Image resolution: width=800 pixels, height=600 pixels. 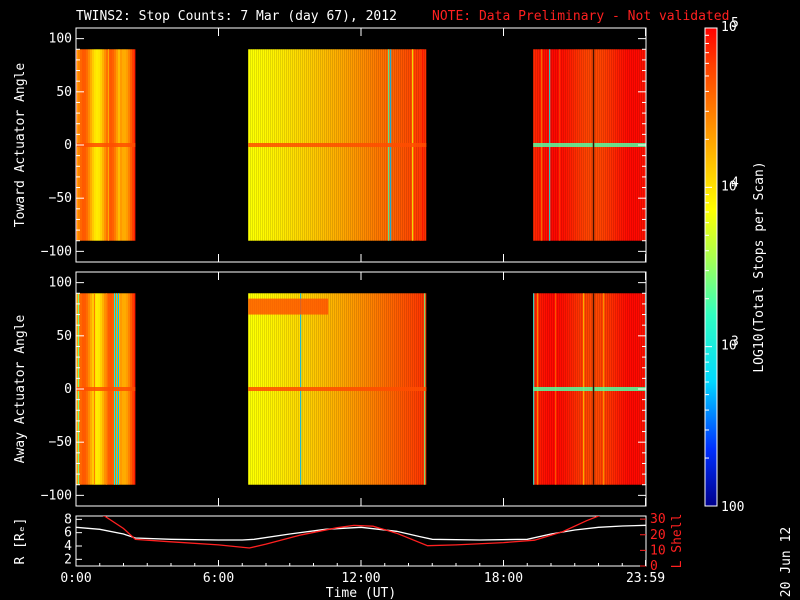 What do you see at coordinates (735, 342) in the screenshot?
I see `colorbar-tick-exponent: 3` at bounding box center [735, 342].